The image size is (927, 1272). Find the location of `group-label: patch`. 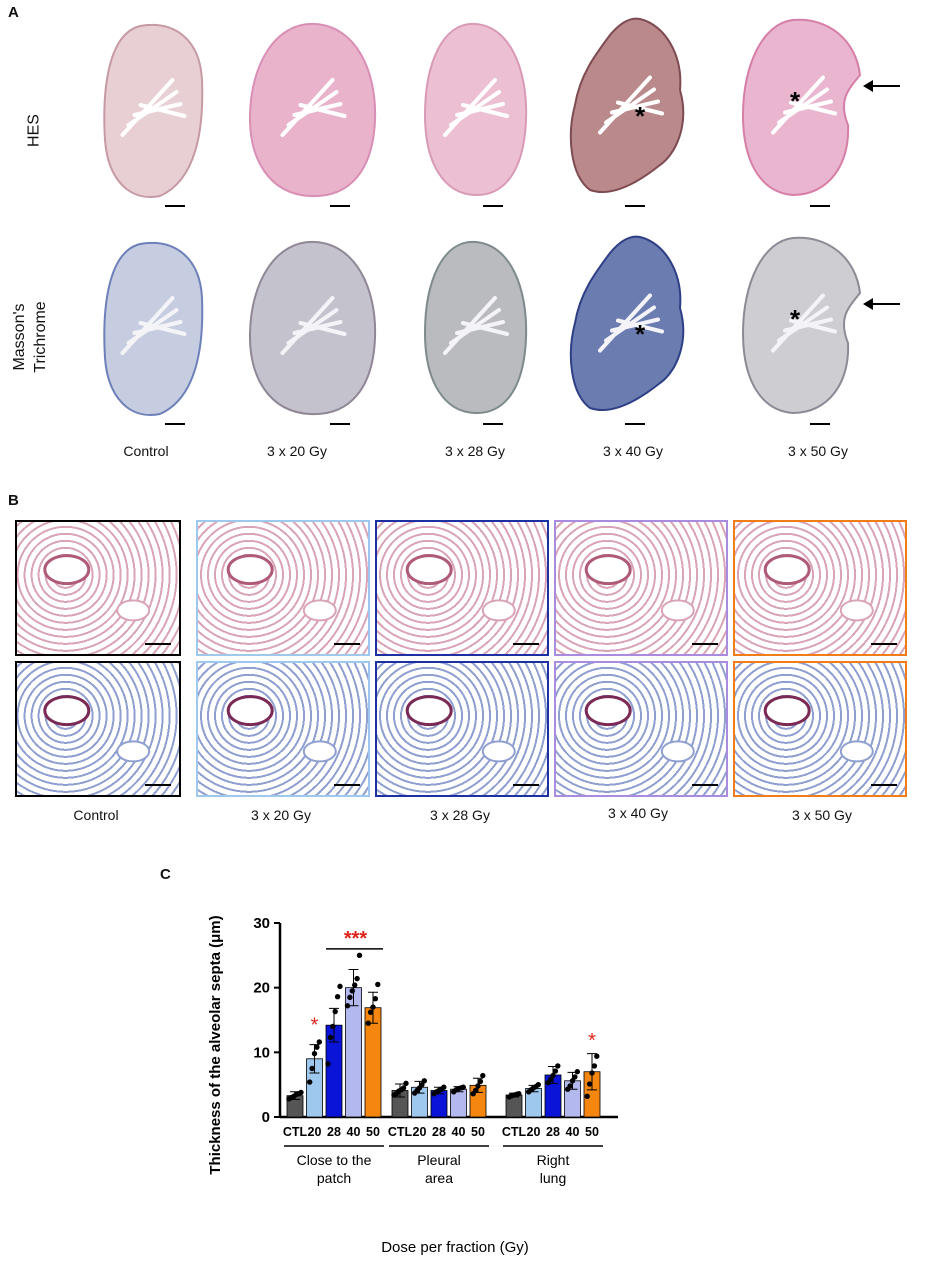

group-label: patch is located at coordinates (334, 1178).